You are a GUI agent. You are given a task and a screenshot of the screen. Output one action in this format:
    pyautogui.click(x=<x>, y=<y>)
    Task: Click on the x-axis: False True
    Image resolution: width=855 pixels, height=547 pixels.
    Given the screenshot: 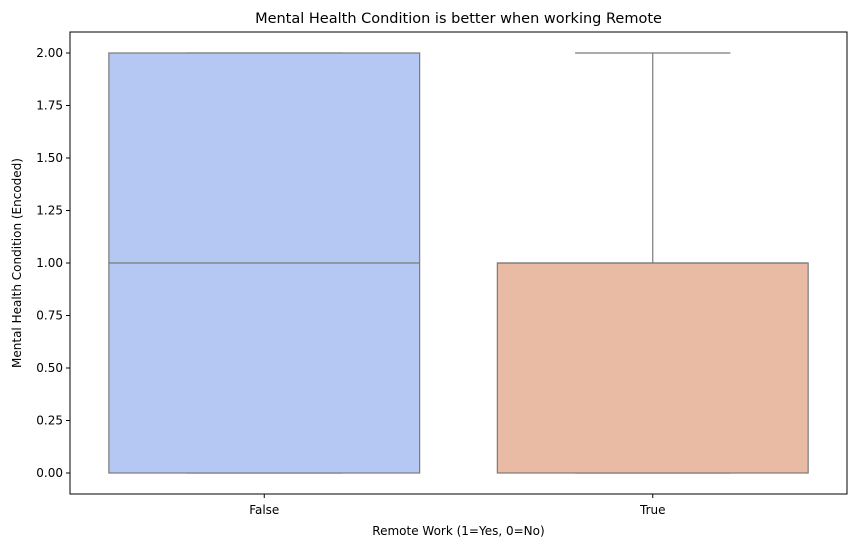 What is the action you would take?
    pyautogui.click(x=457, y=505)
    